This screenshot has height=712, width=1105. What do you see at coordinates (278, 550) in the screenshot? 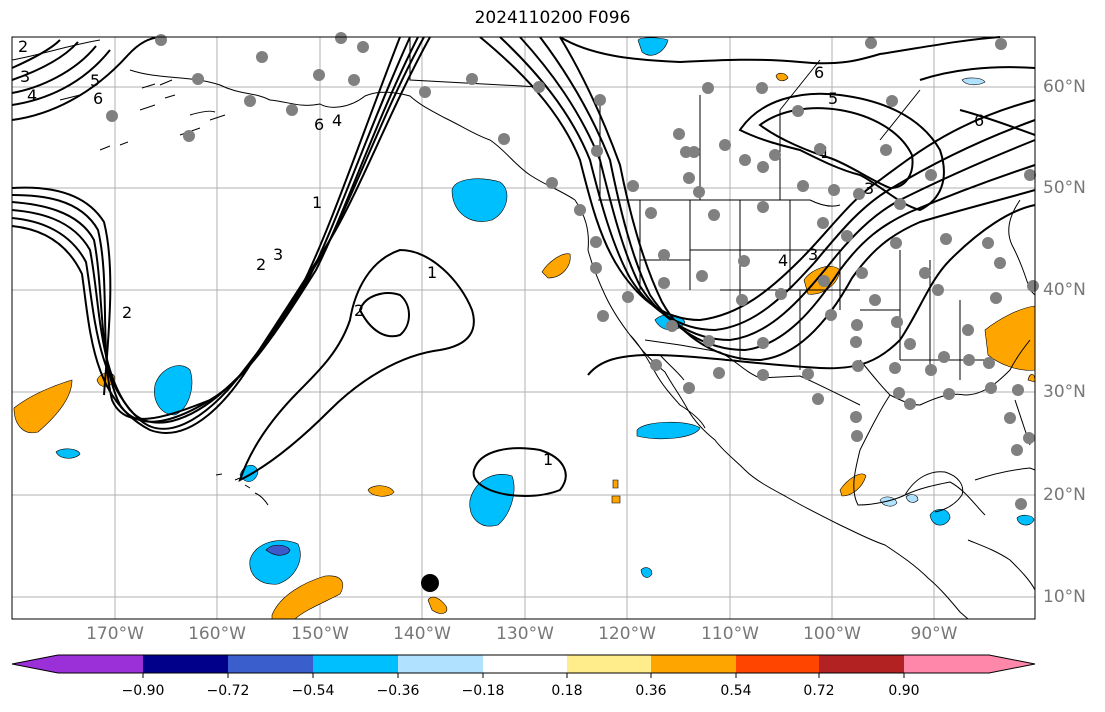
I see `strong-negative-patch` at bounding box center [278, 550].